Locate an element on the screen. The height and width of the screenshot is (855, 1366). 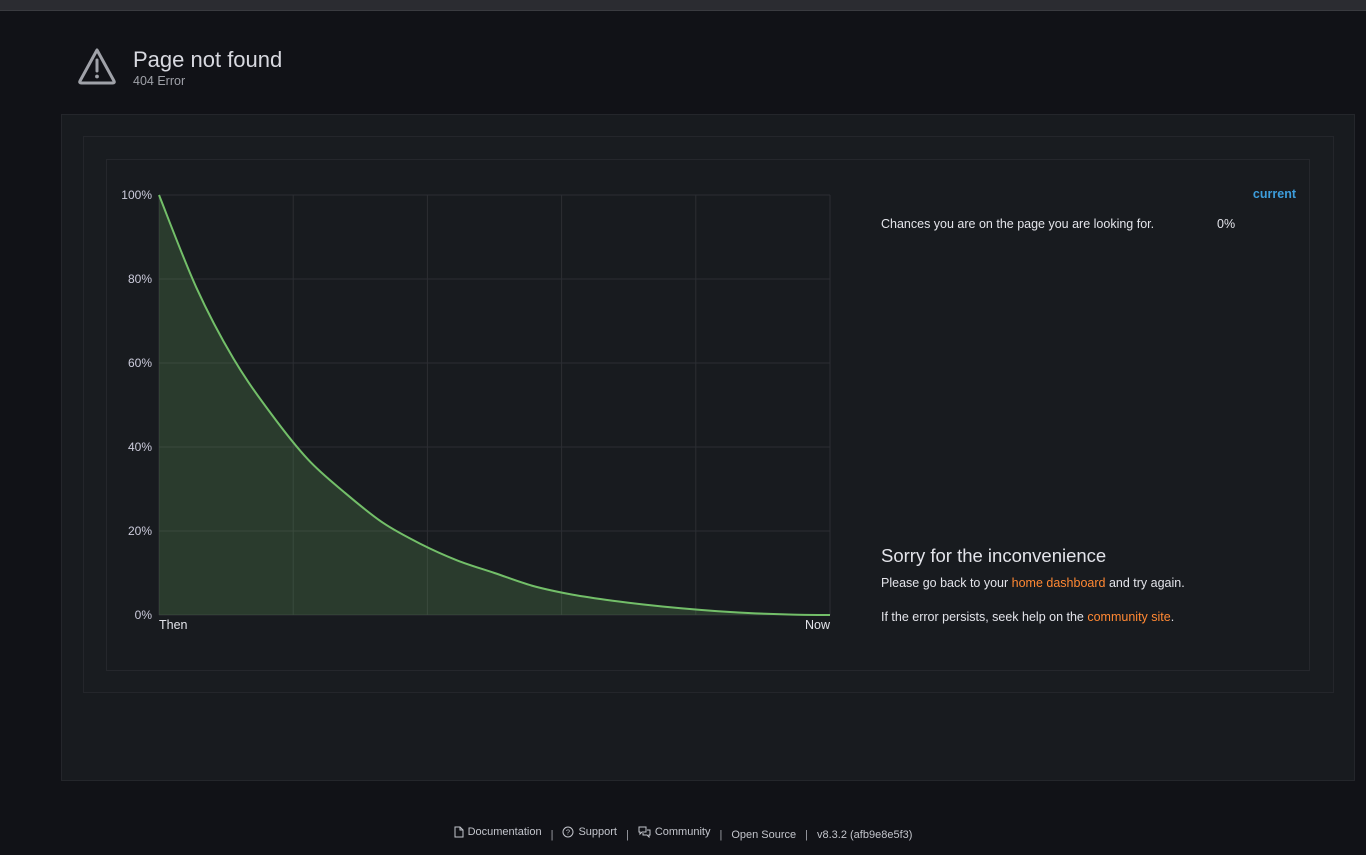
home-dashboard-link: home dashboard is located at coordinates (1058, 583).